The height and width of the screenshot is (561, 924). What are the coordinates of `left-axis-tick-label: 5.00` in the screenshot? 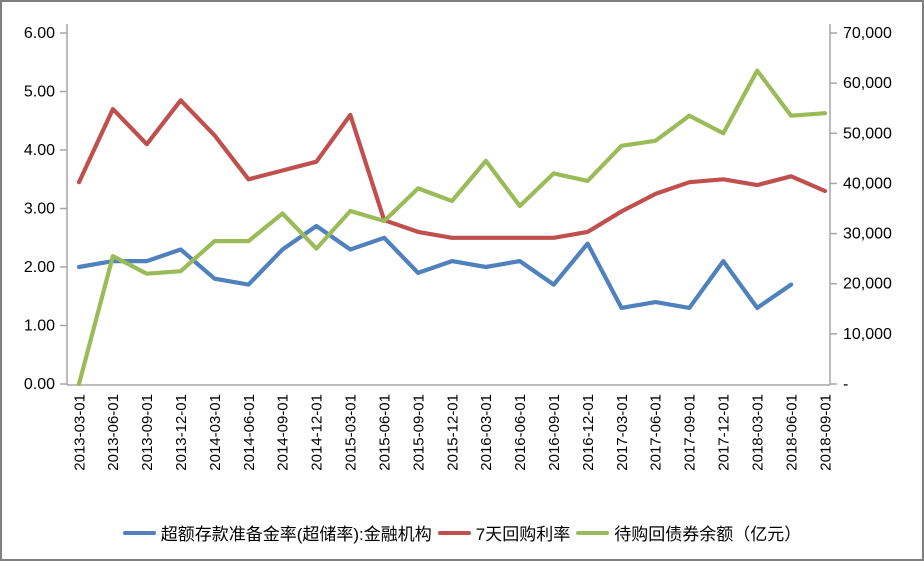 It's located at (39, 92).